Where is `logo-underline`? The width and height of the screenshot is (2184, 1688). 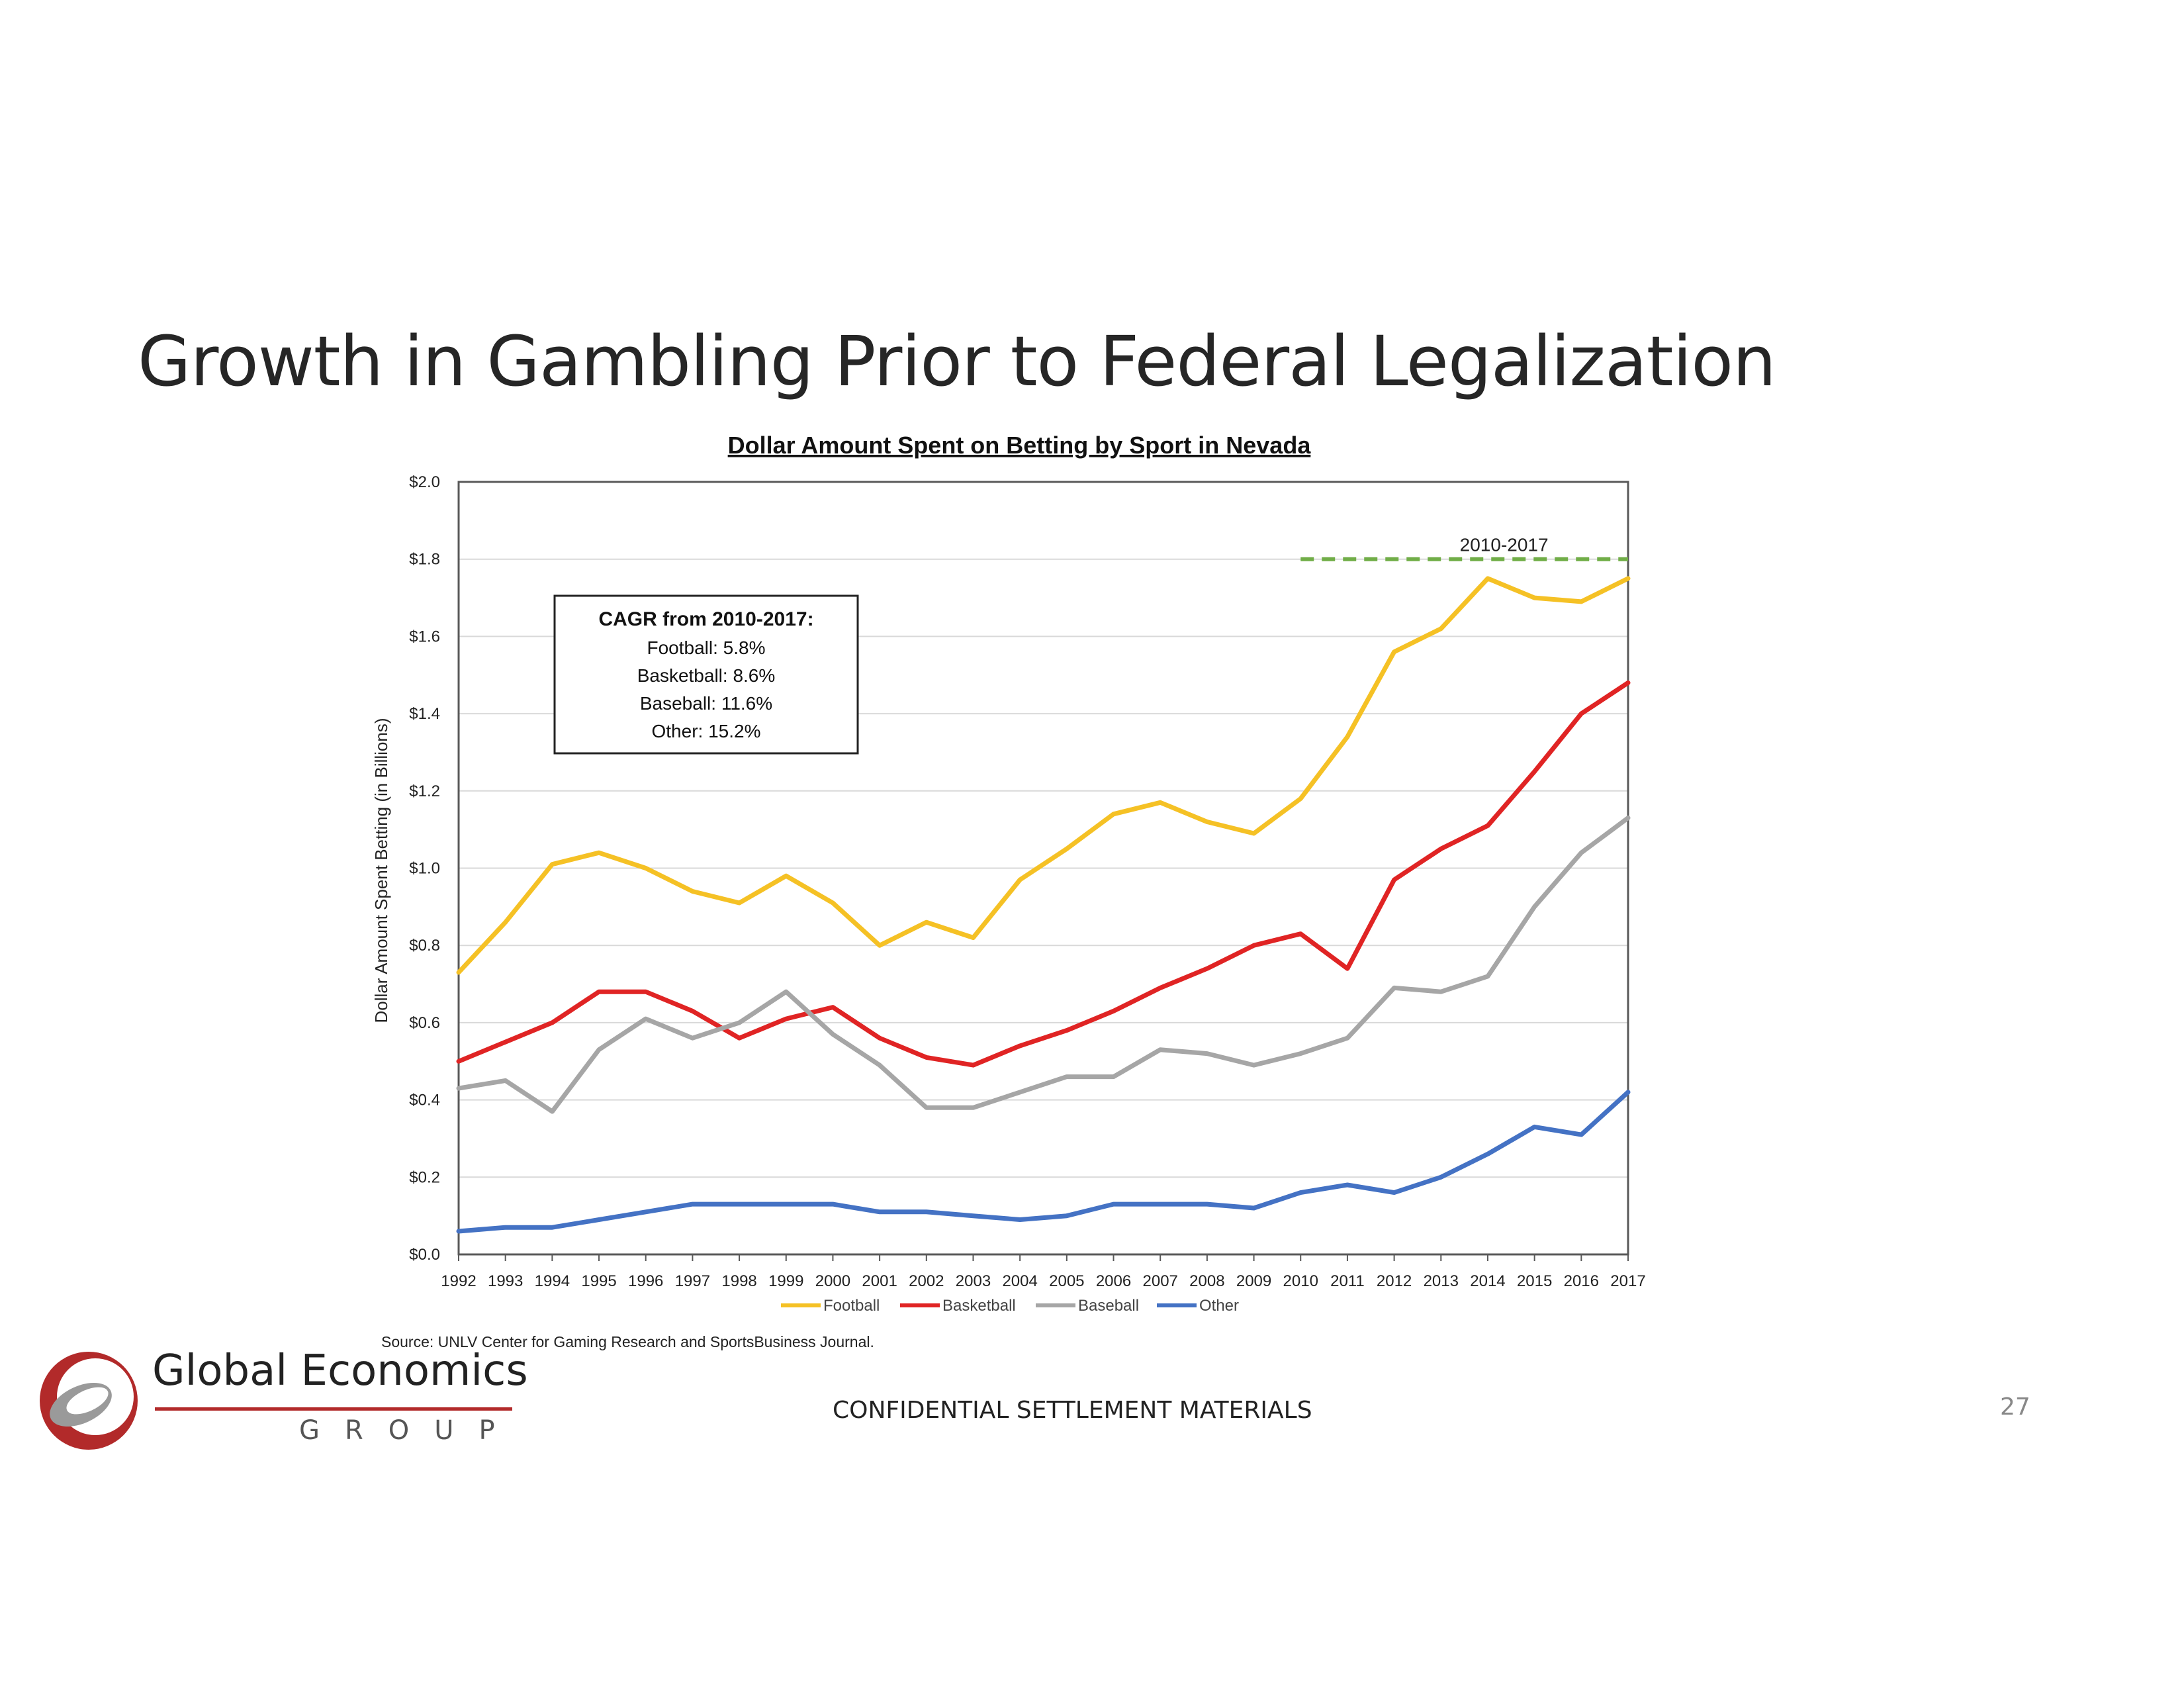 logo-underline is located at coordinates (333, 1409).